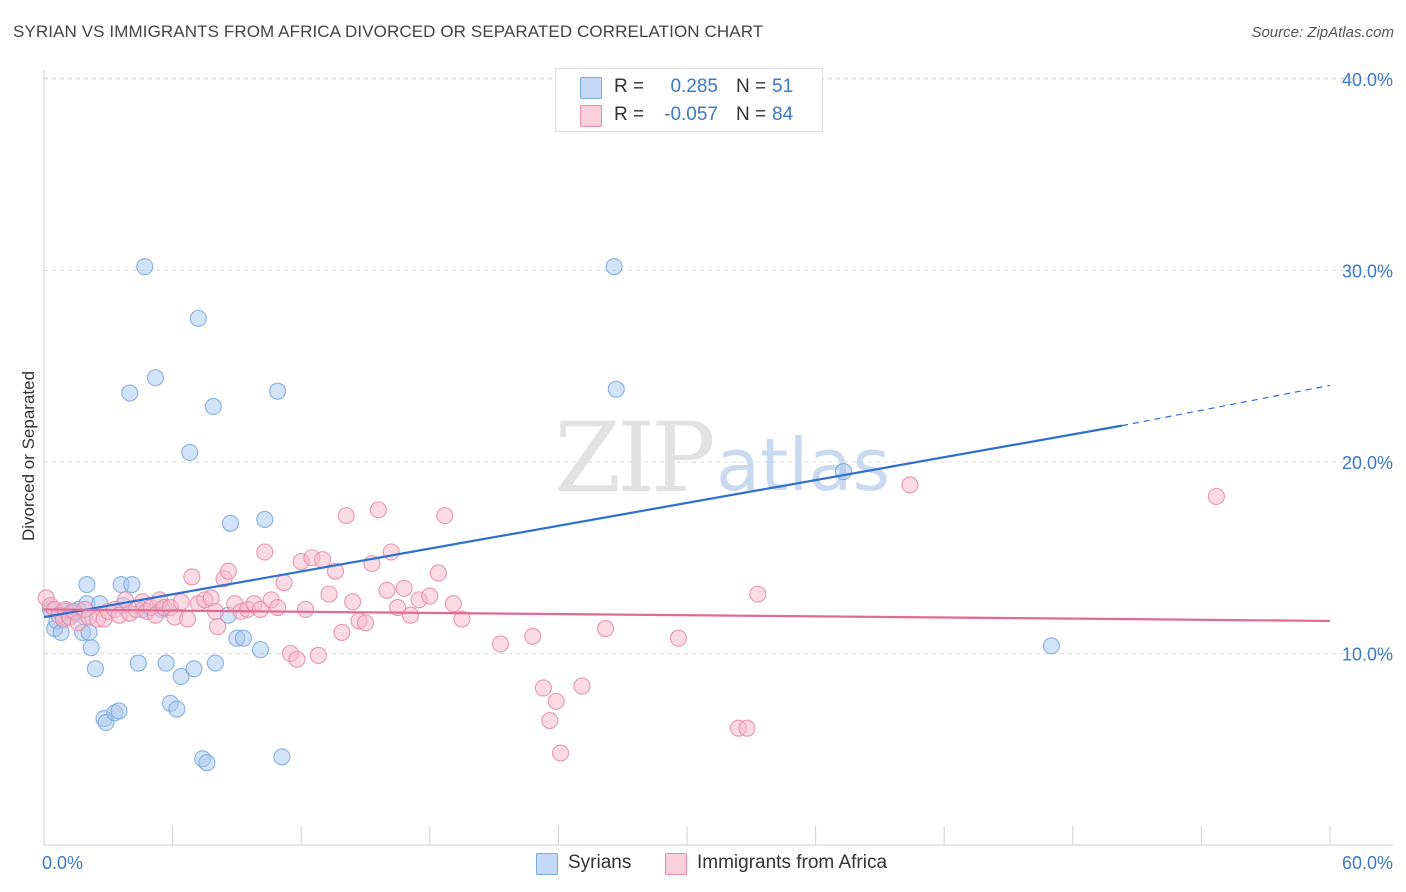 This screenshot has height=892, width=1406. Describe the element at coordinates (687, 615) in the screenshot. I see `trend-line-africa` at that location.